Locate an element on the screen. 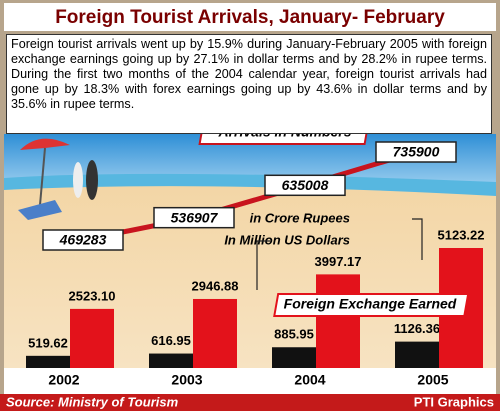 This screenshot has width=500, height=411. title-band is located at coordinates (250, 17).